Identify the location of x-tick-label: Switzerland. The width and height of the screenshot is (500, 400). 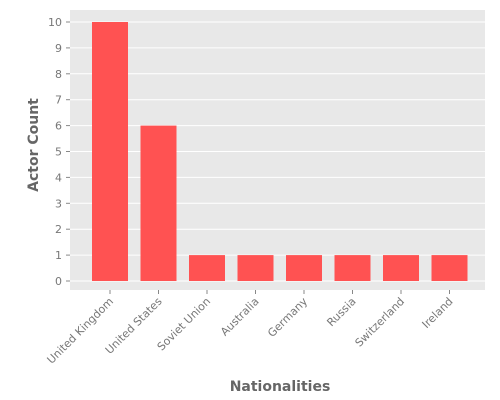
(380, 322).